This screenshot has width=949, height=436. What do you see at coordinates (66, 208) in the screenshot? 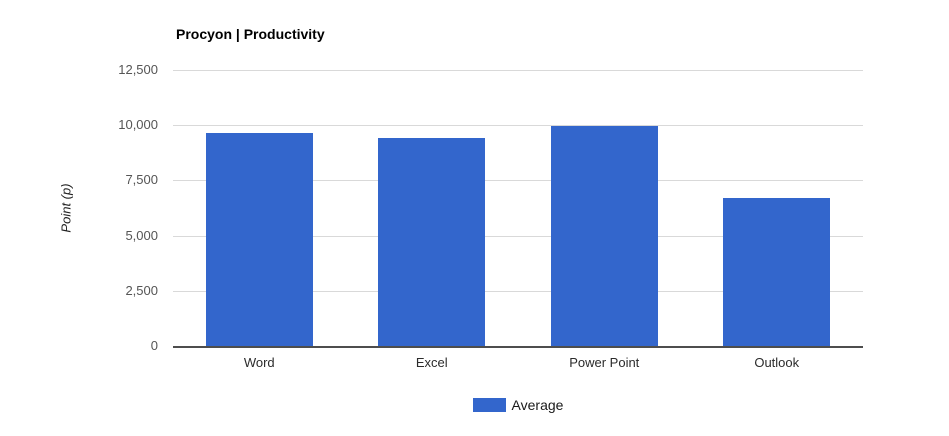
I see `y-axis-title: Point (p)` at bounding box center [66, 208].